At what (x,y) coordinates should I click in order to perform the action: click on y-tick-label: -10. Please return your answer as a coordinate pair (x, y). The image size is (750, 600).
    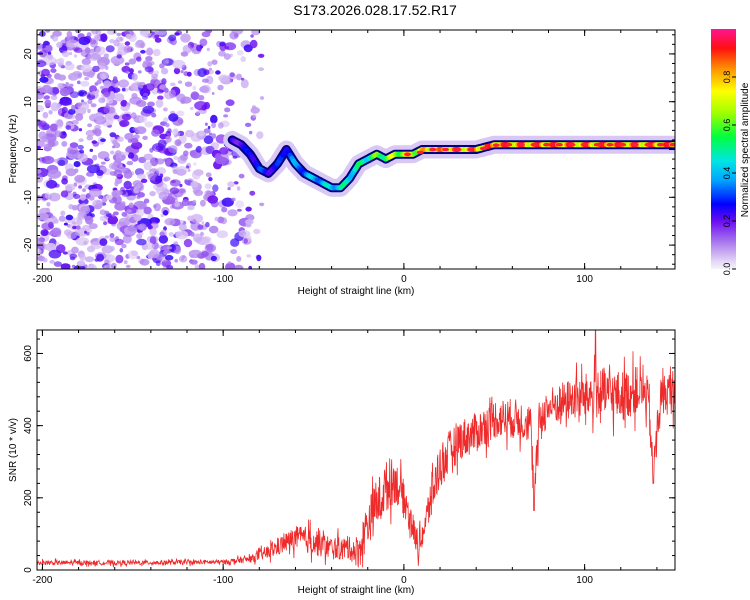
    Looking at the image, I should click on (28, 197).